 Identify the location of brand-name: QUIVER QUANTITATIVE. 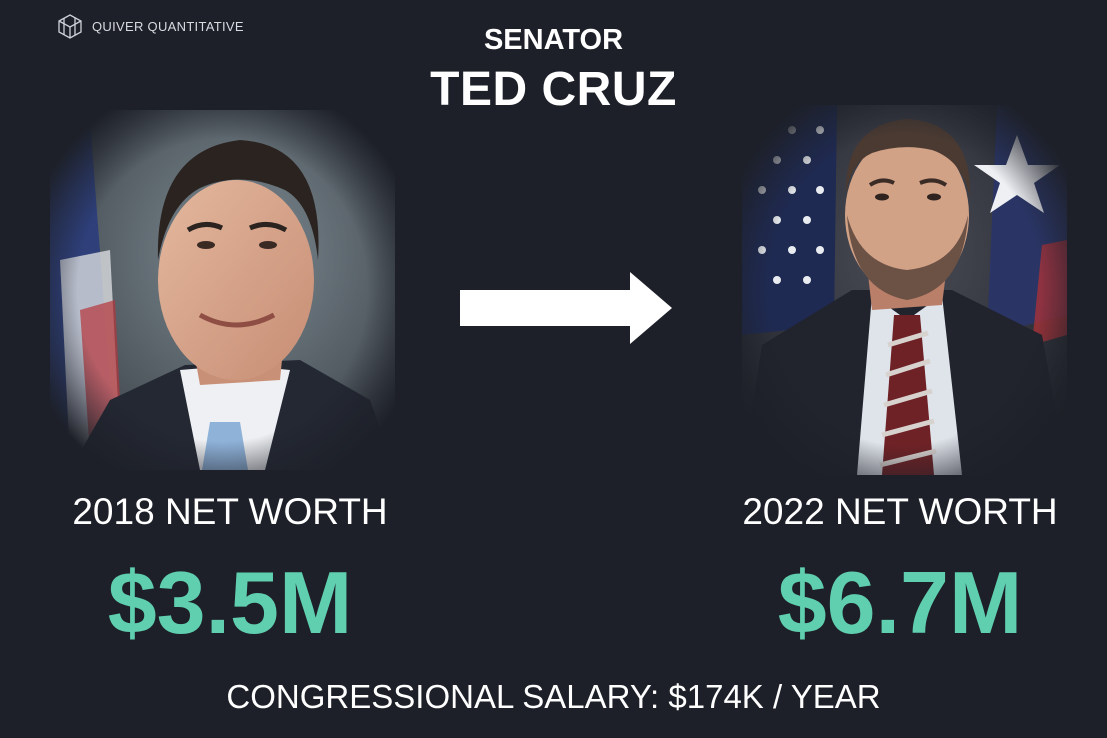
(168, 26).